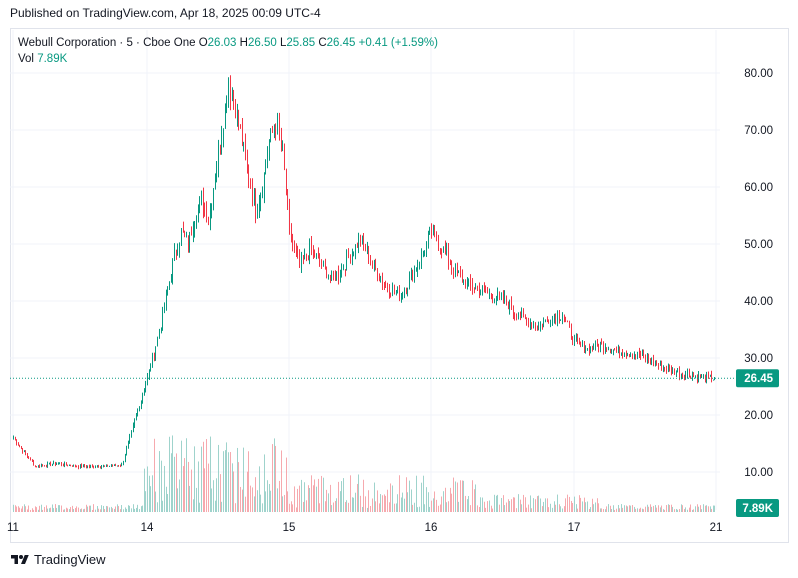  What do you see at coordinates (758, 473) in the screenshot?
I see `y-tick-label: 10.00` at bounding box center [758, 473].